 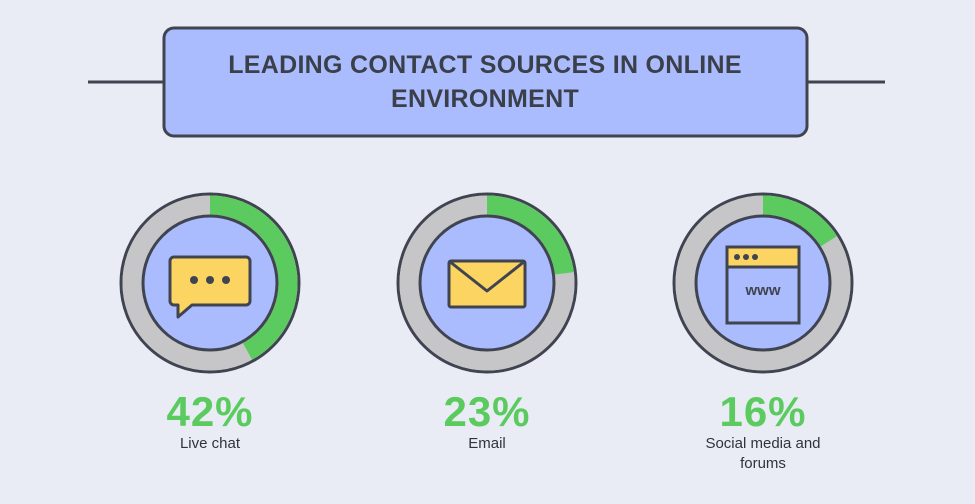 I want to click on browser-bar, so click(x=763, y=257).